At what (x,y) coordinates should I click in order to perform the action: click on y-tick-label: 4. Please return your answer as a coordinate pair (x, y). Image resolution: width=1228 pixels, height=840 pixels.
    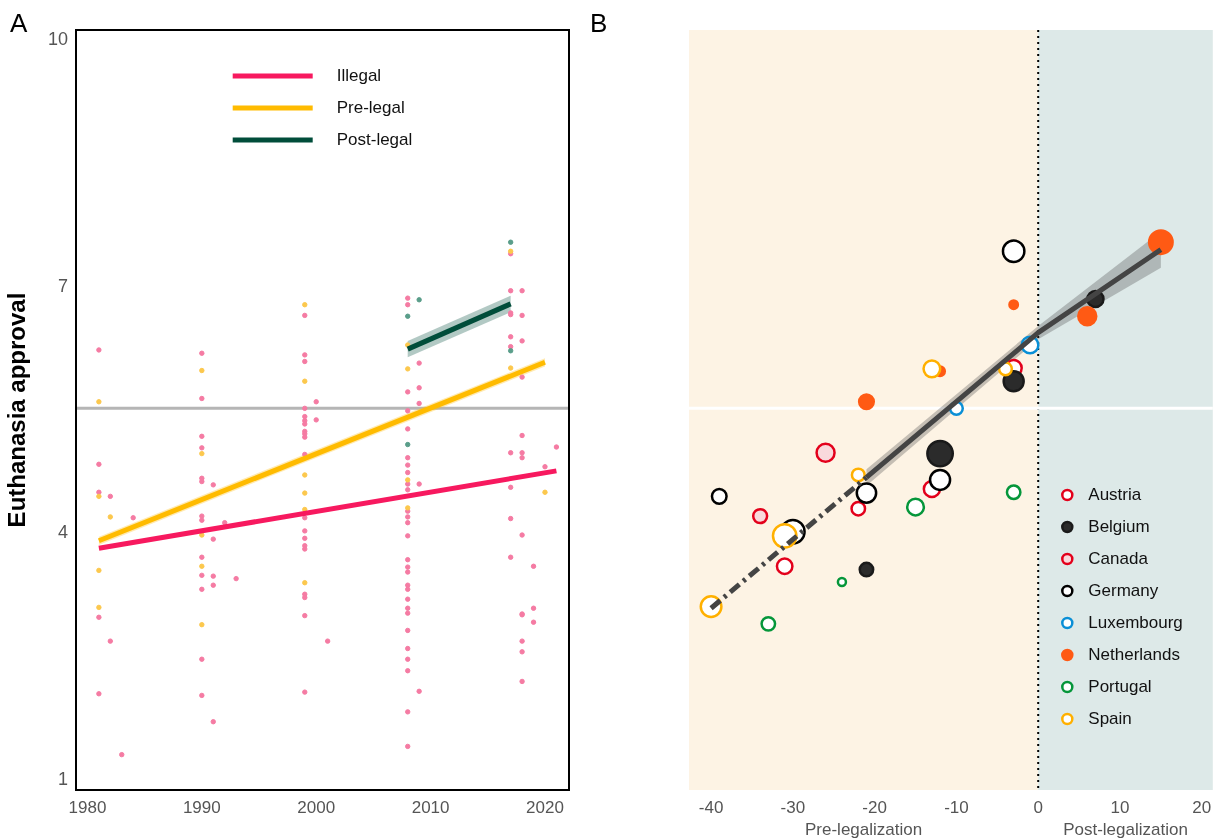
    Looking at the image, I should click on (62, 532).